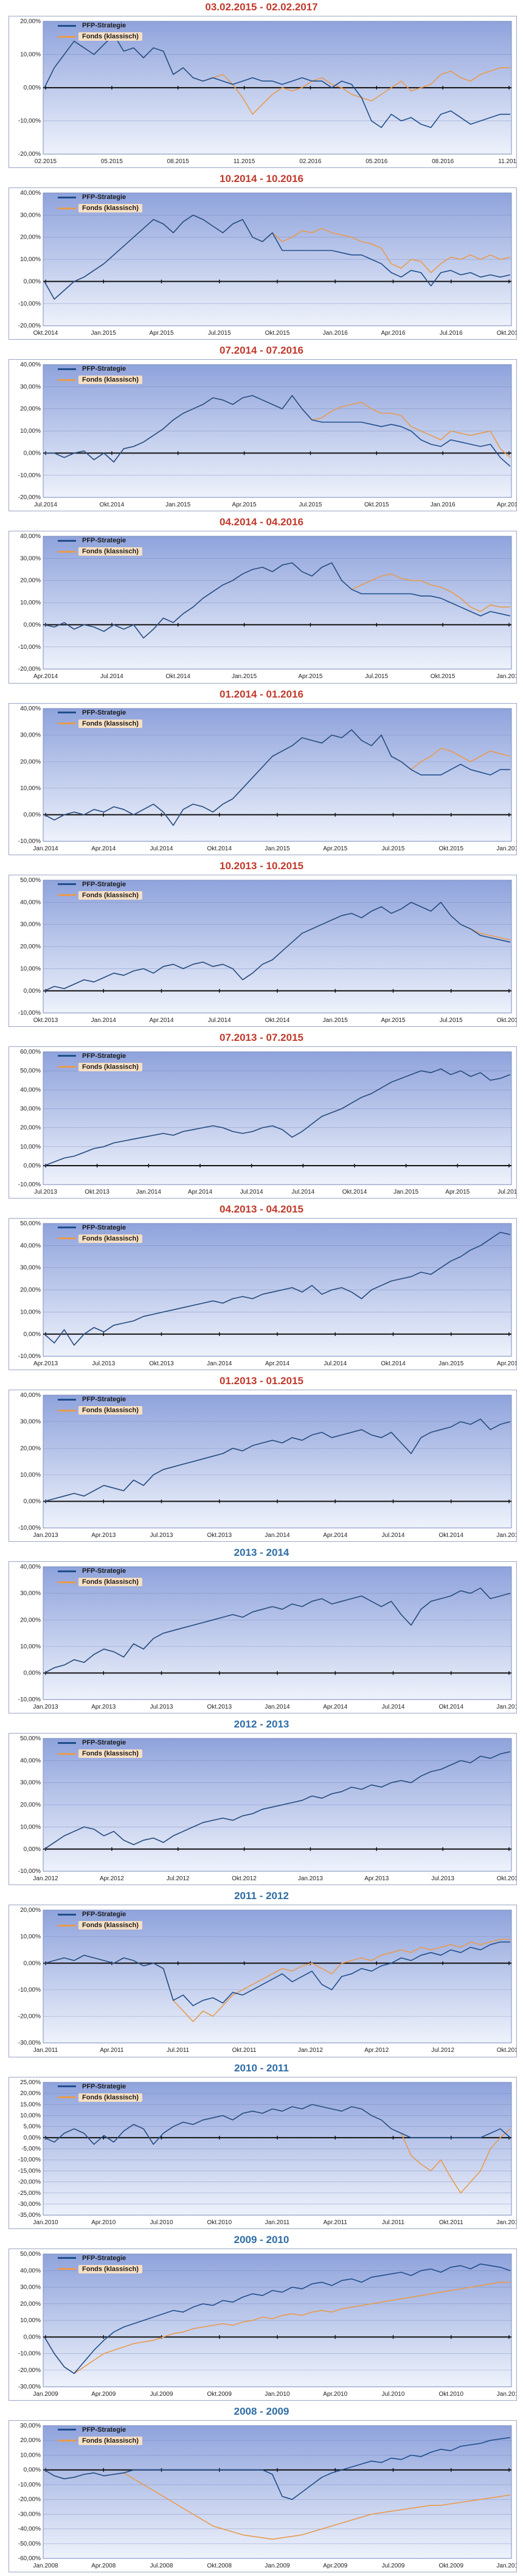  Describe the element at coordinates (376, 161) in the screenshot. I see `x-tick-label: 05.2016` at that location.